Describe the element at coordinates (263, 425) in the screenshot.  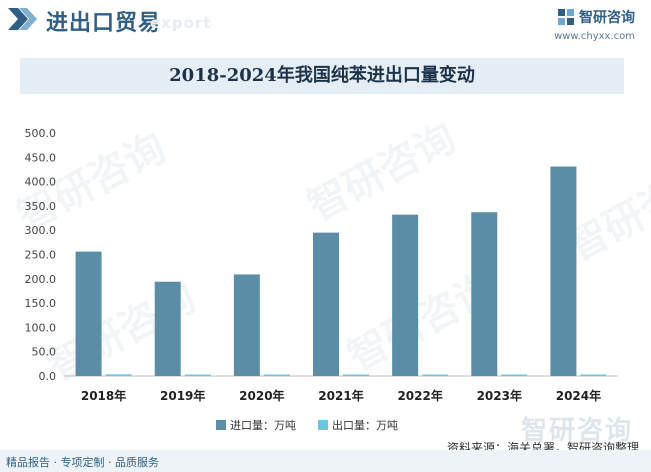
I see `legend-label-import: 进口量：万吨` at that location.